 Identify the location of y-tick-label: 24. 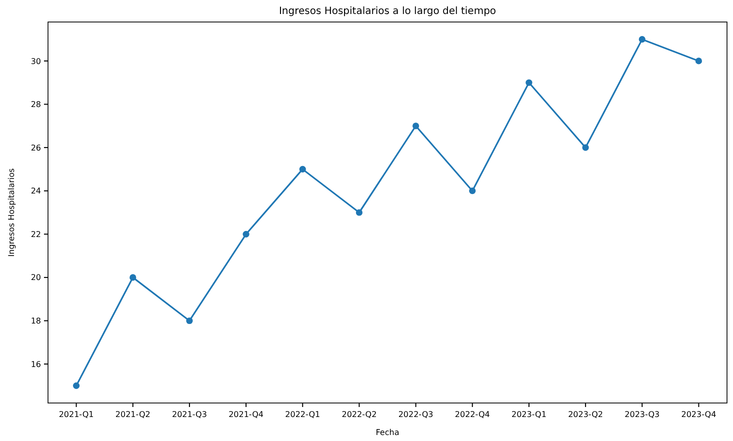
(35, 191).